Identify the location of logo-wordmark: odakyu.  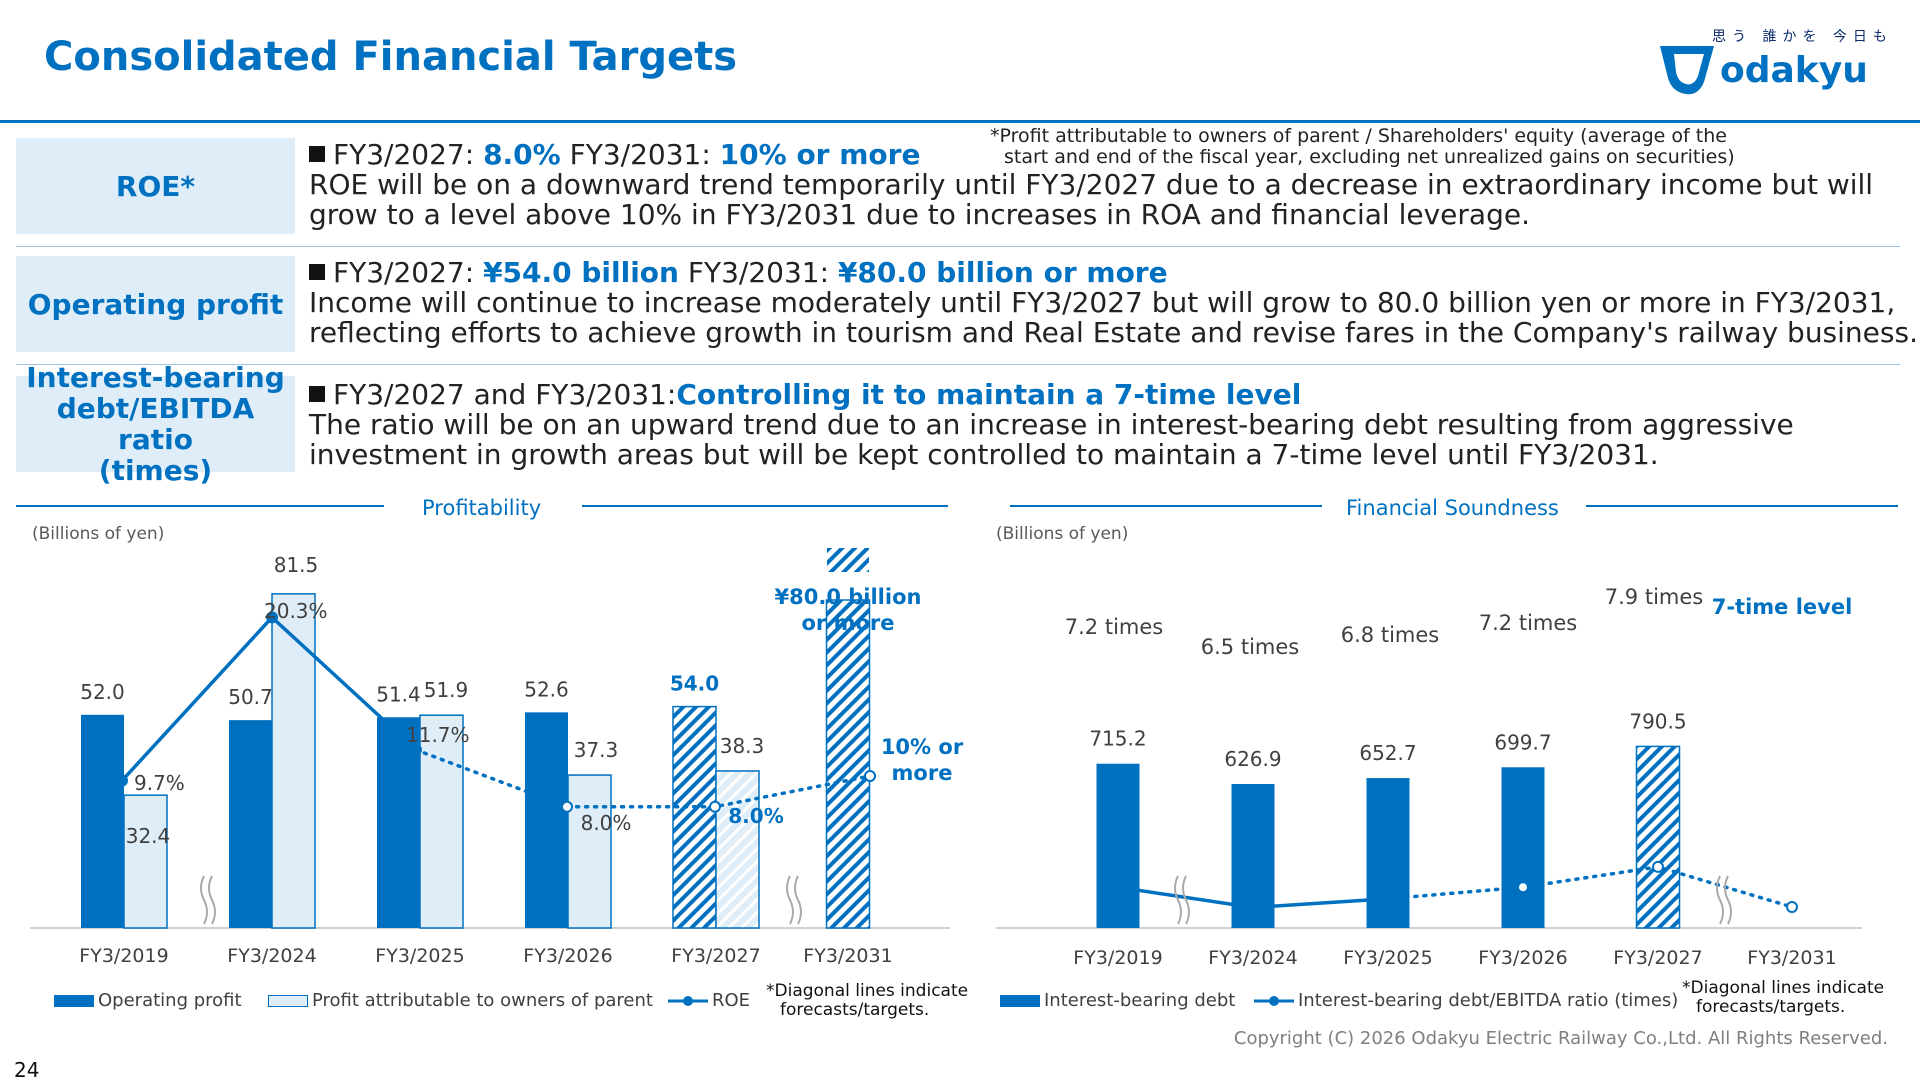
(1794, 70).